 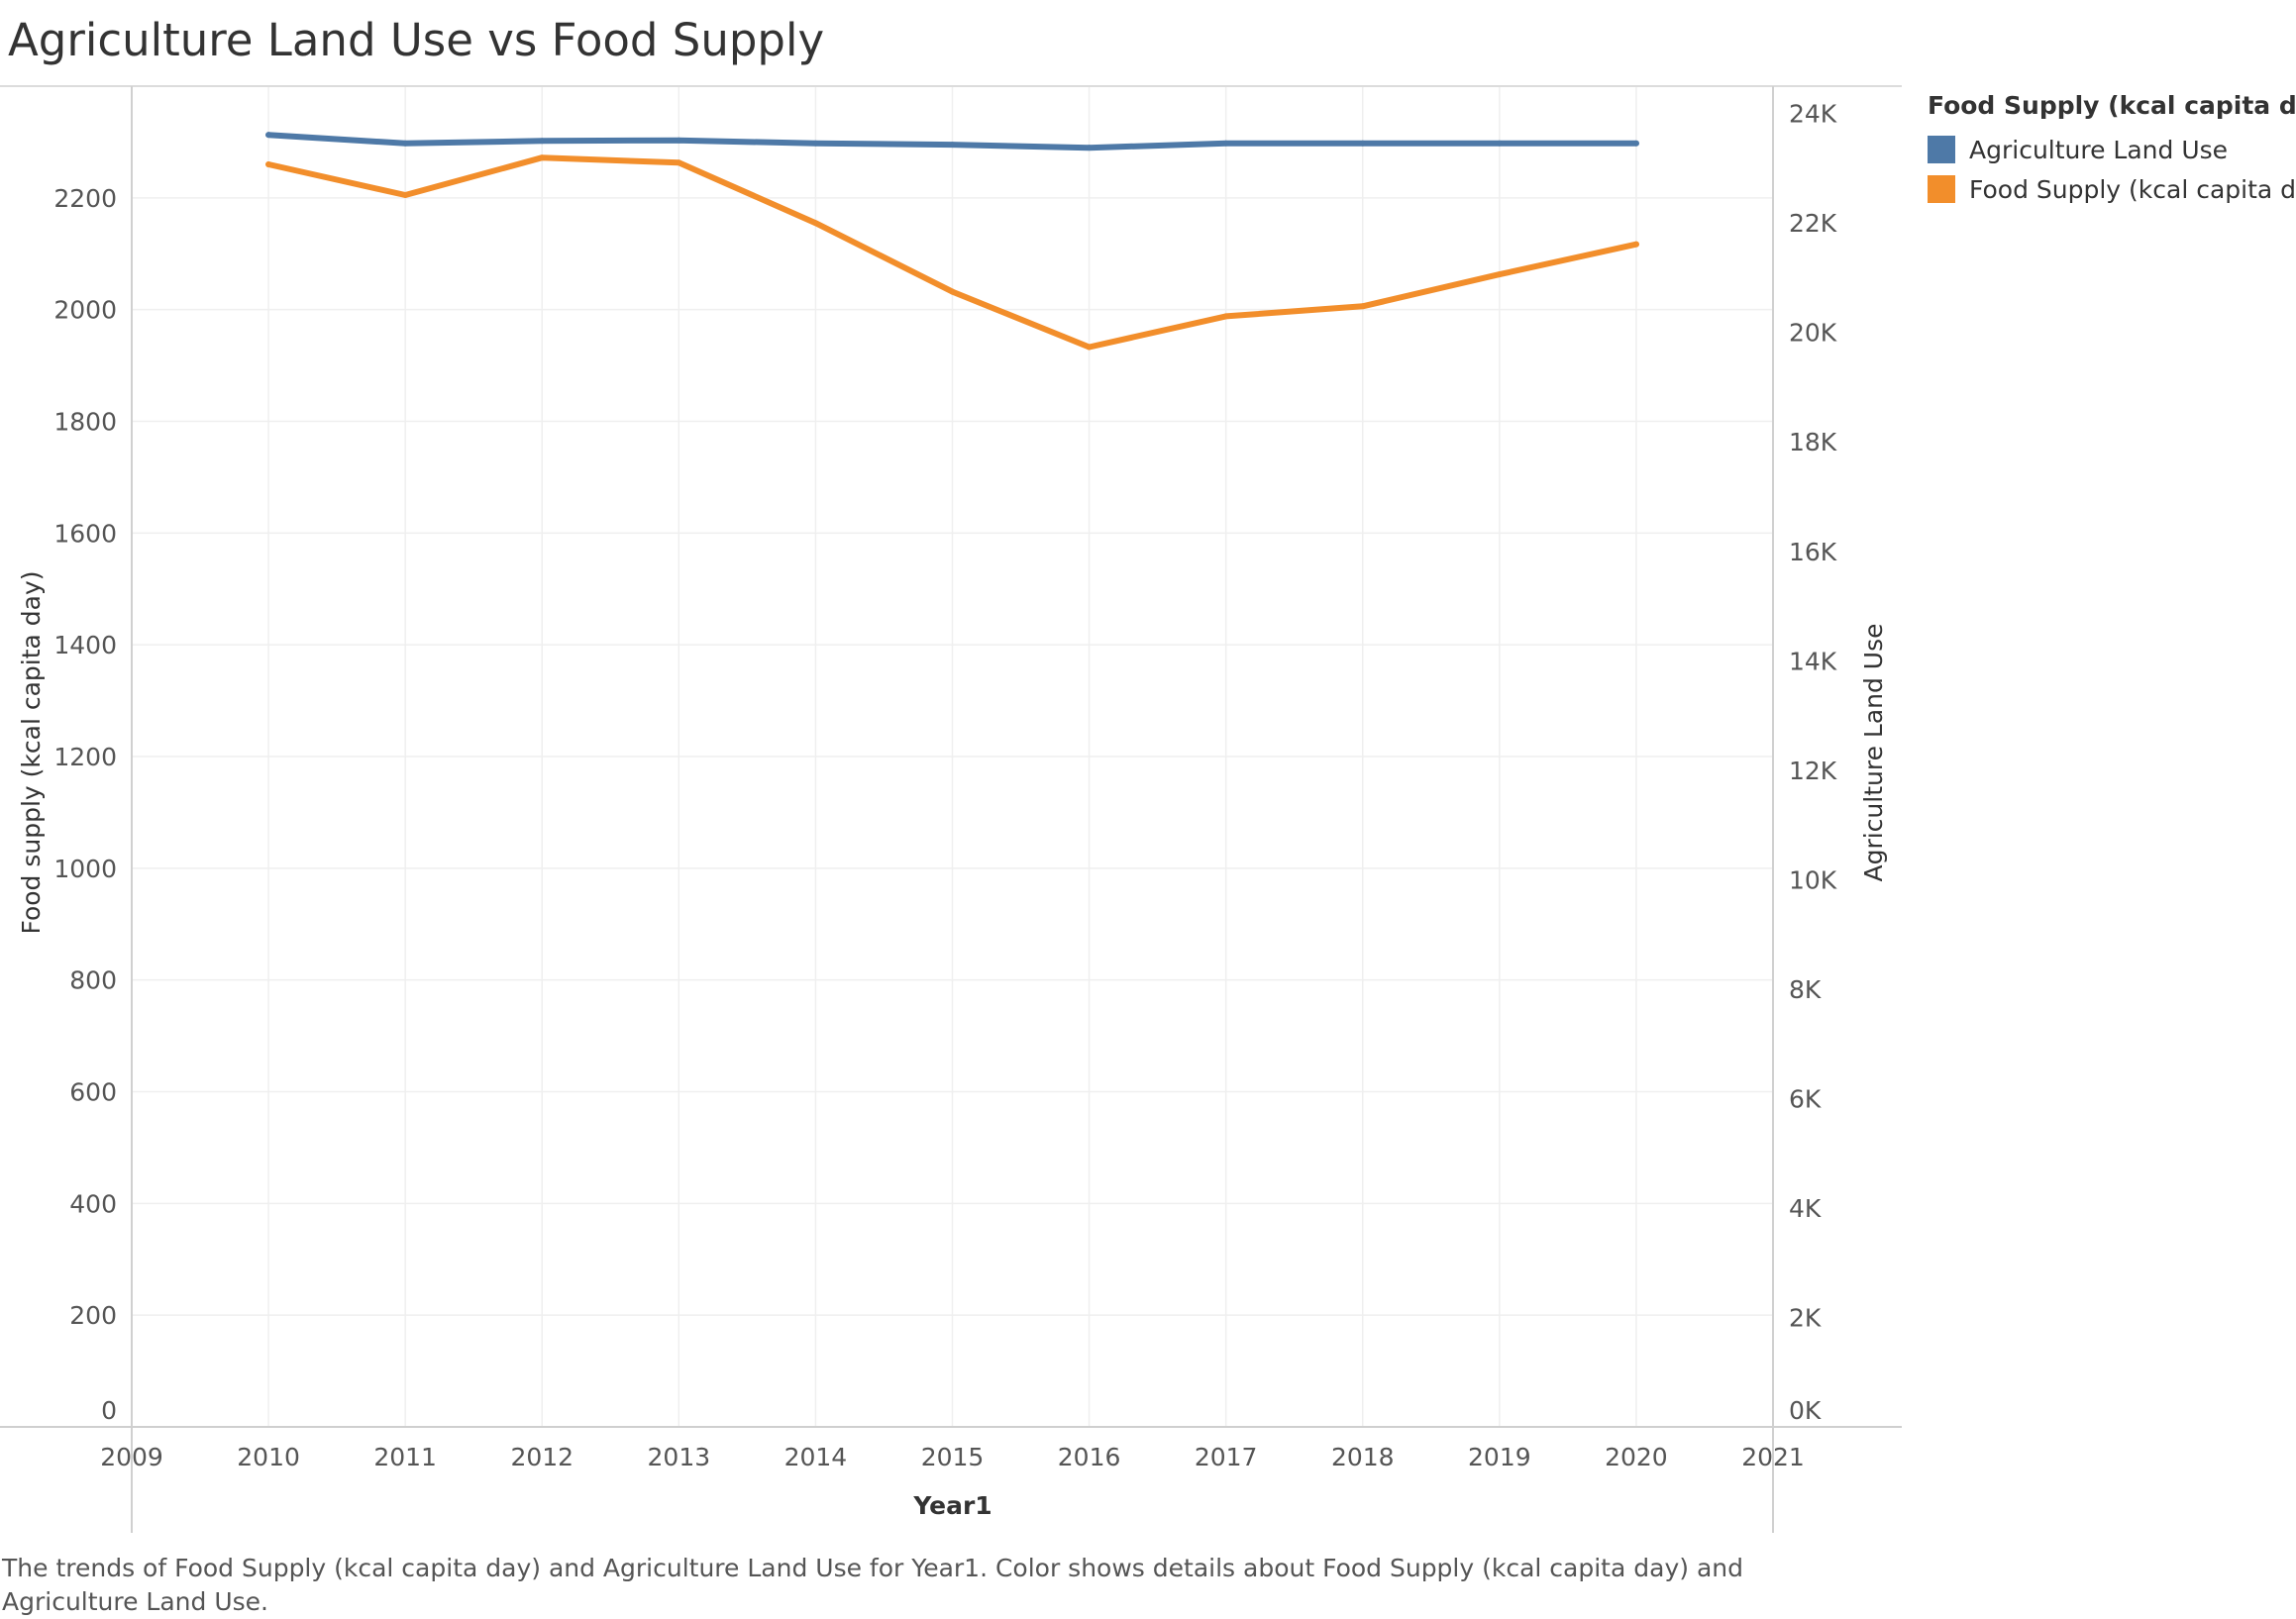 I want to click on x-tick-label: 2017, so click(x=1226, y=1457).